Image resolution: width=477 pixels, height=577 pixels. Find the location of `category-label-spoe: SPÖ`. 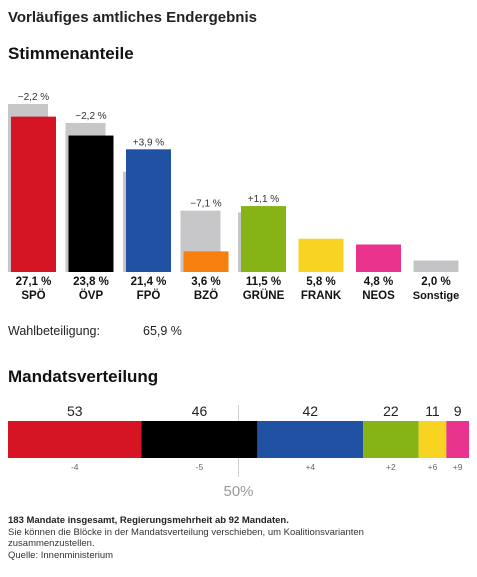

category-label-spoe: SPÖ is located at coordinates (33, 295).